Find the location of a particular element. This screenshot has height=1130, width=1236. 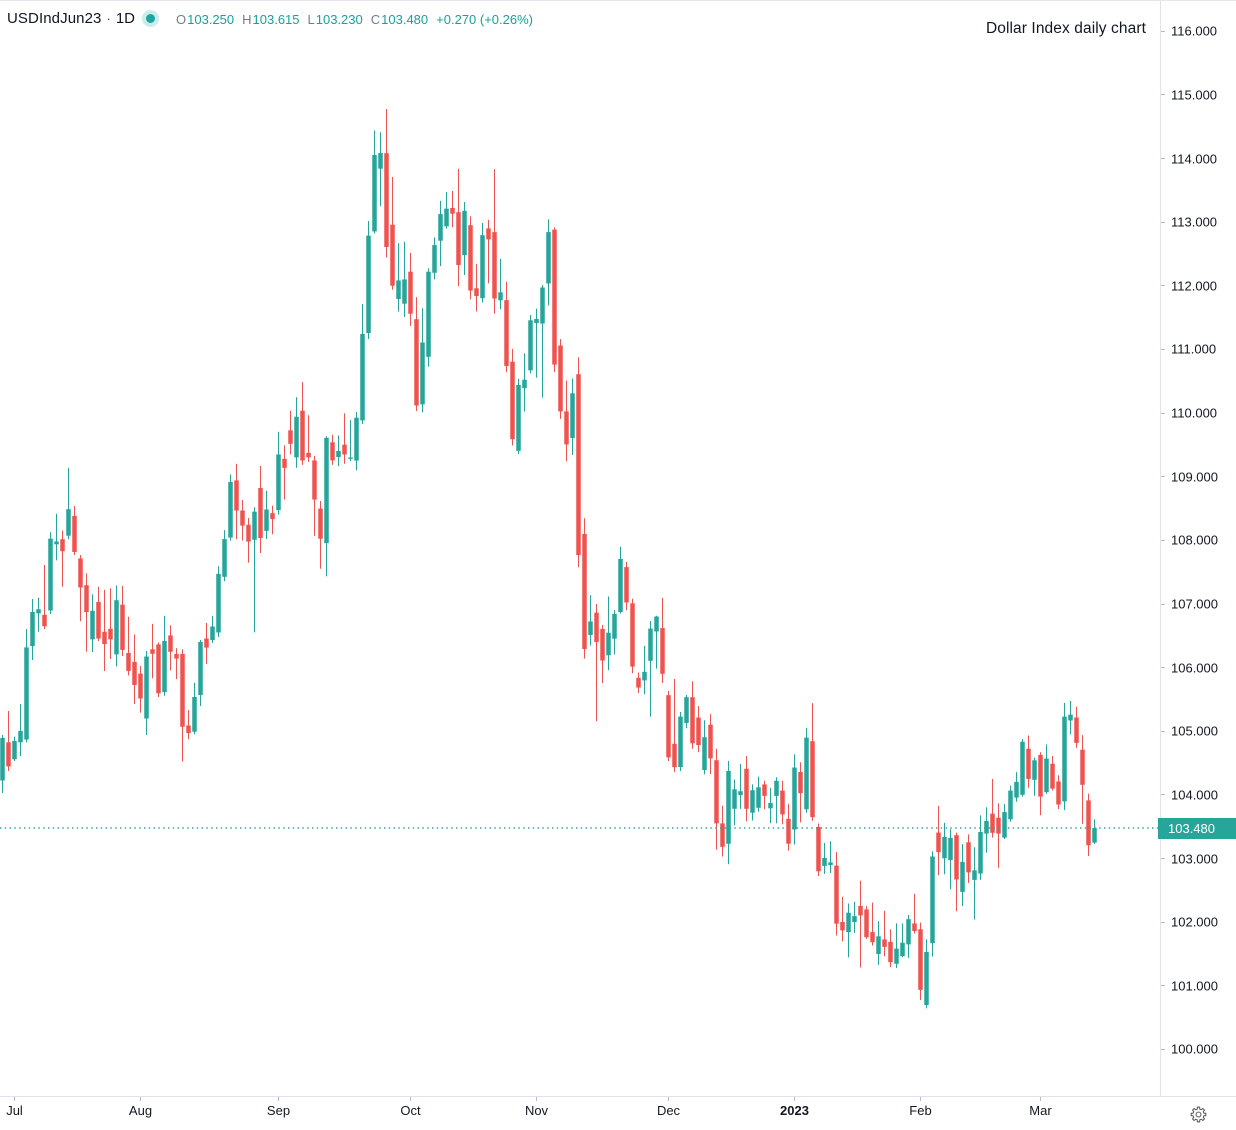

high-value: 103.615 is located at coordinates (276, 19).